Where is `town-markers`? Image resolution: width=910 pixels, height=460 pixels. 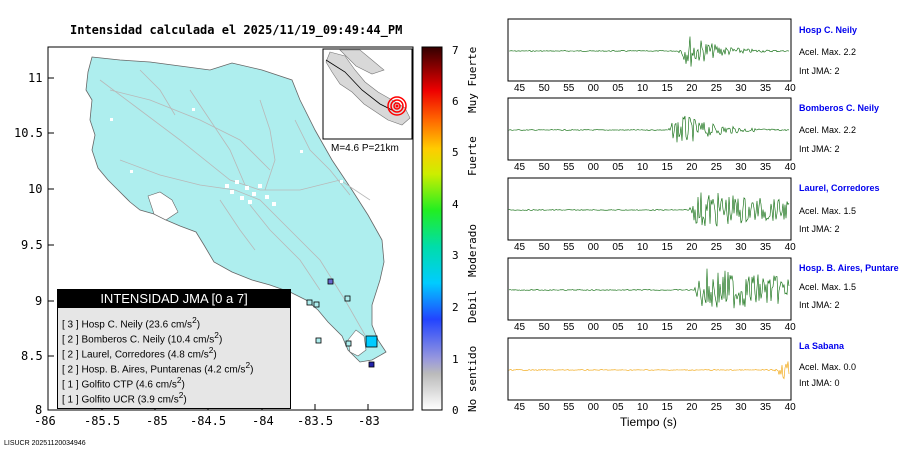
town-markers is located at coordinates (226, 157).